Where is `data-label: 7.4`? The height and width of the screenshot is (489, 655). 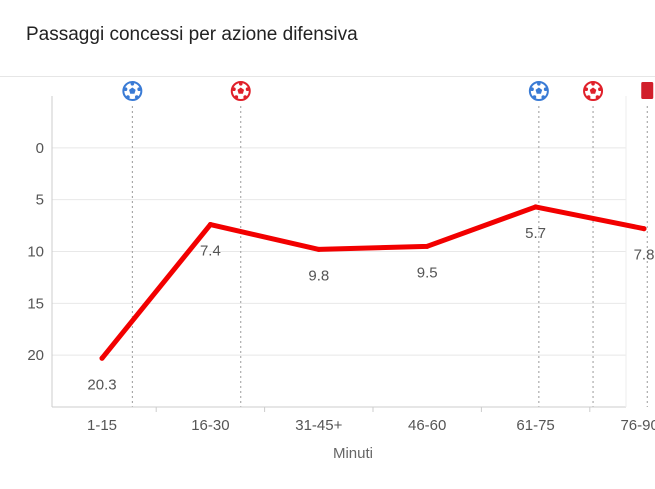 data-label: 7.4 is located at coordinates (210, 251).